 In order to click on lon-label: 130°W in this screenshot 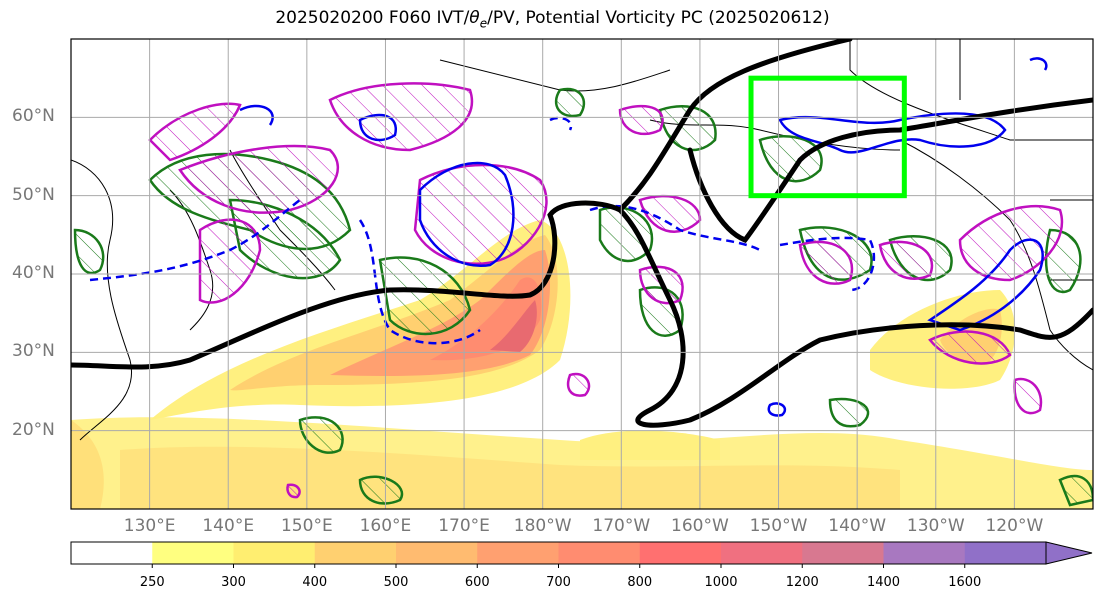, I will do `click(935, 526)`.